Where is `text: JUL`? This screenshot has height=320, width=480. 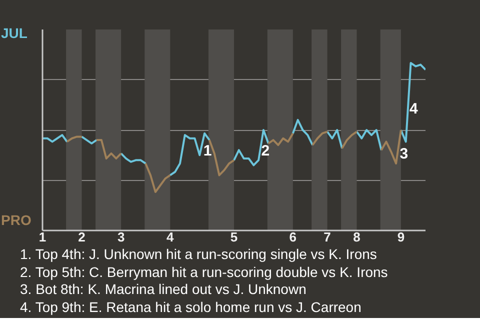
text: JUL is located at coordinates (14, 33).